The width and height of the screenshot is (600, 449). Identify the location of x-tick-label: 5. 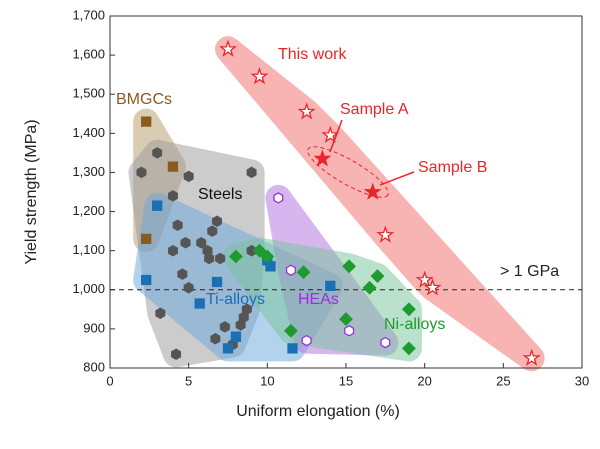
(188, 380).